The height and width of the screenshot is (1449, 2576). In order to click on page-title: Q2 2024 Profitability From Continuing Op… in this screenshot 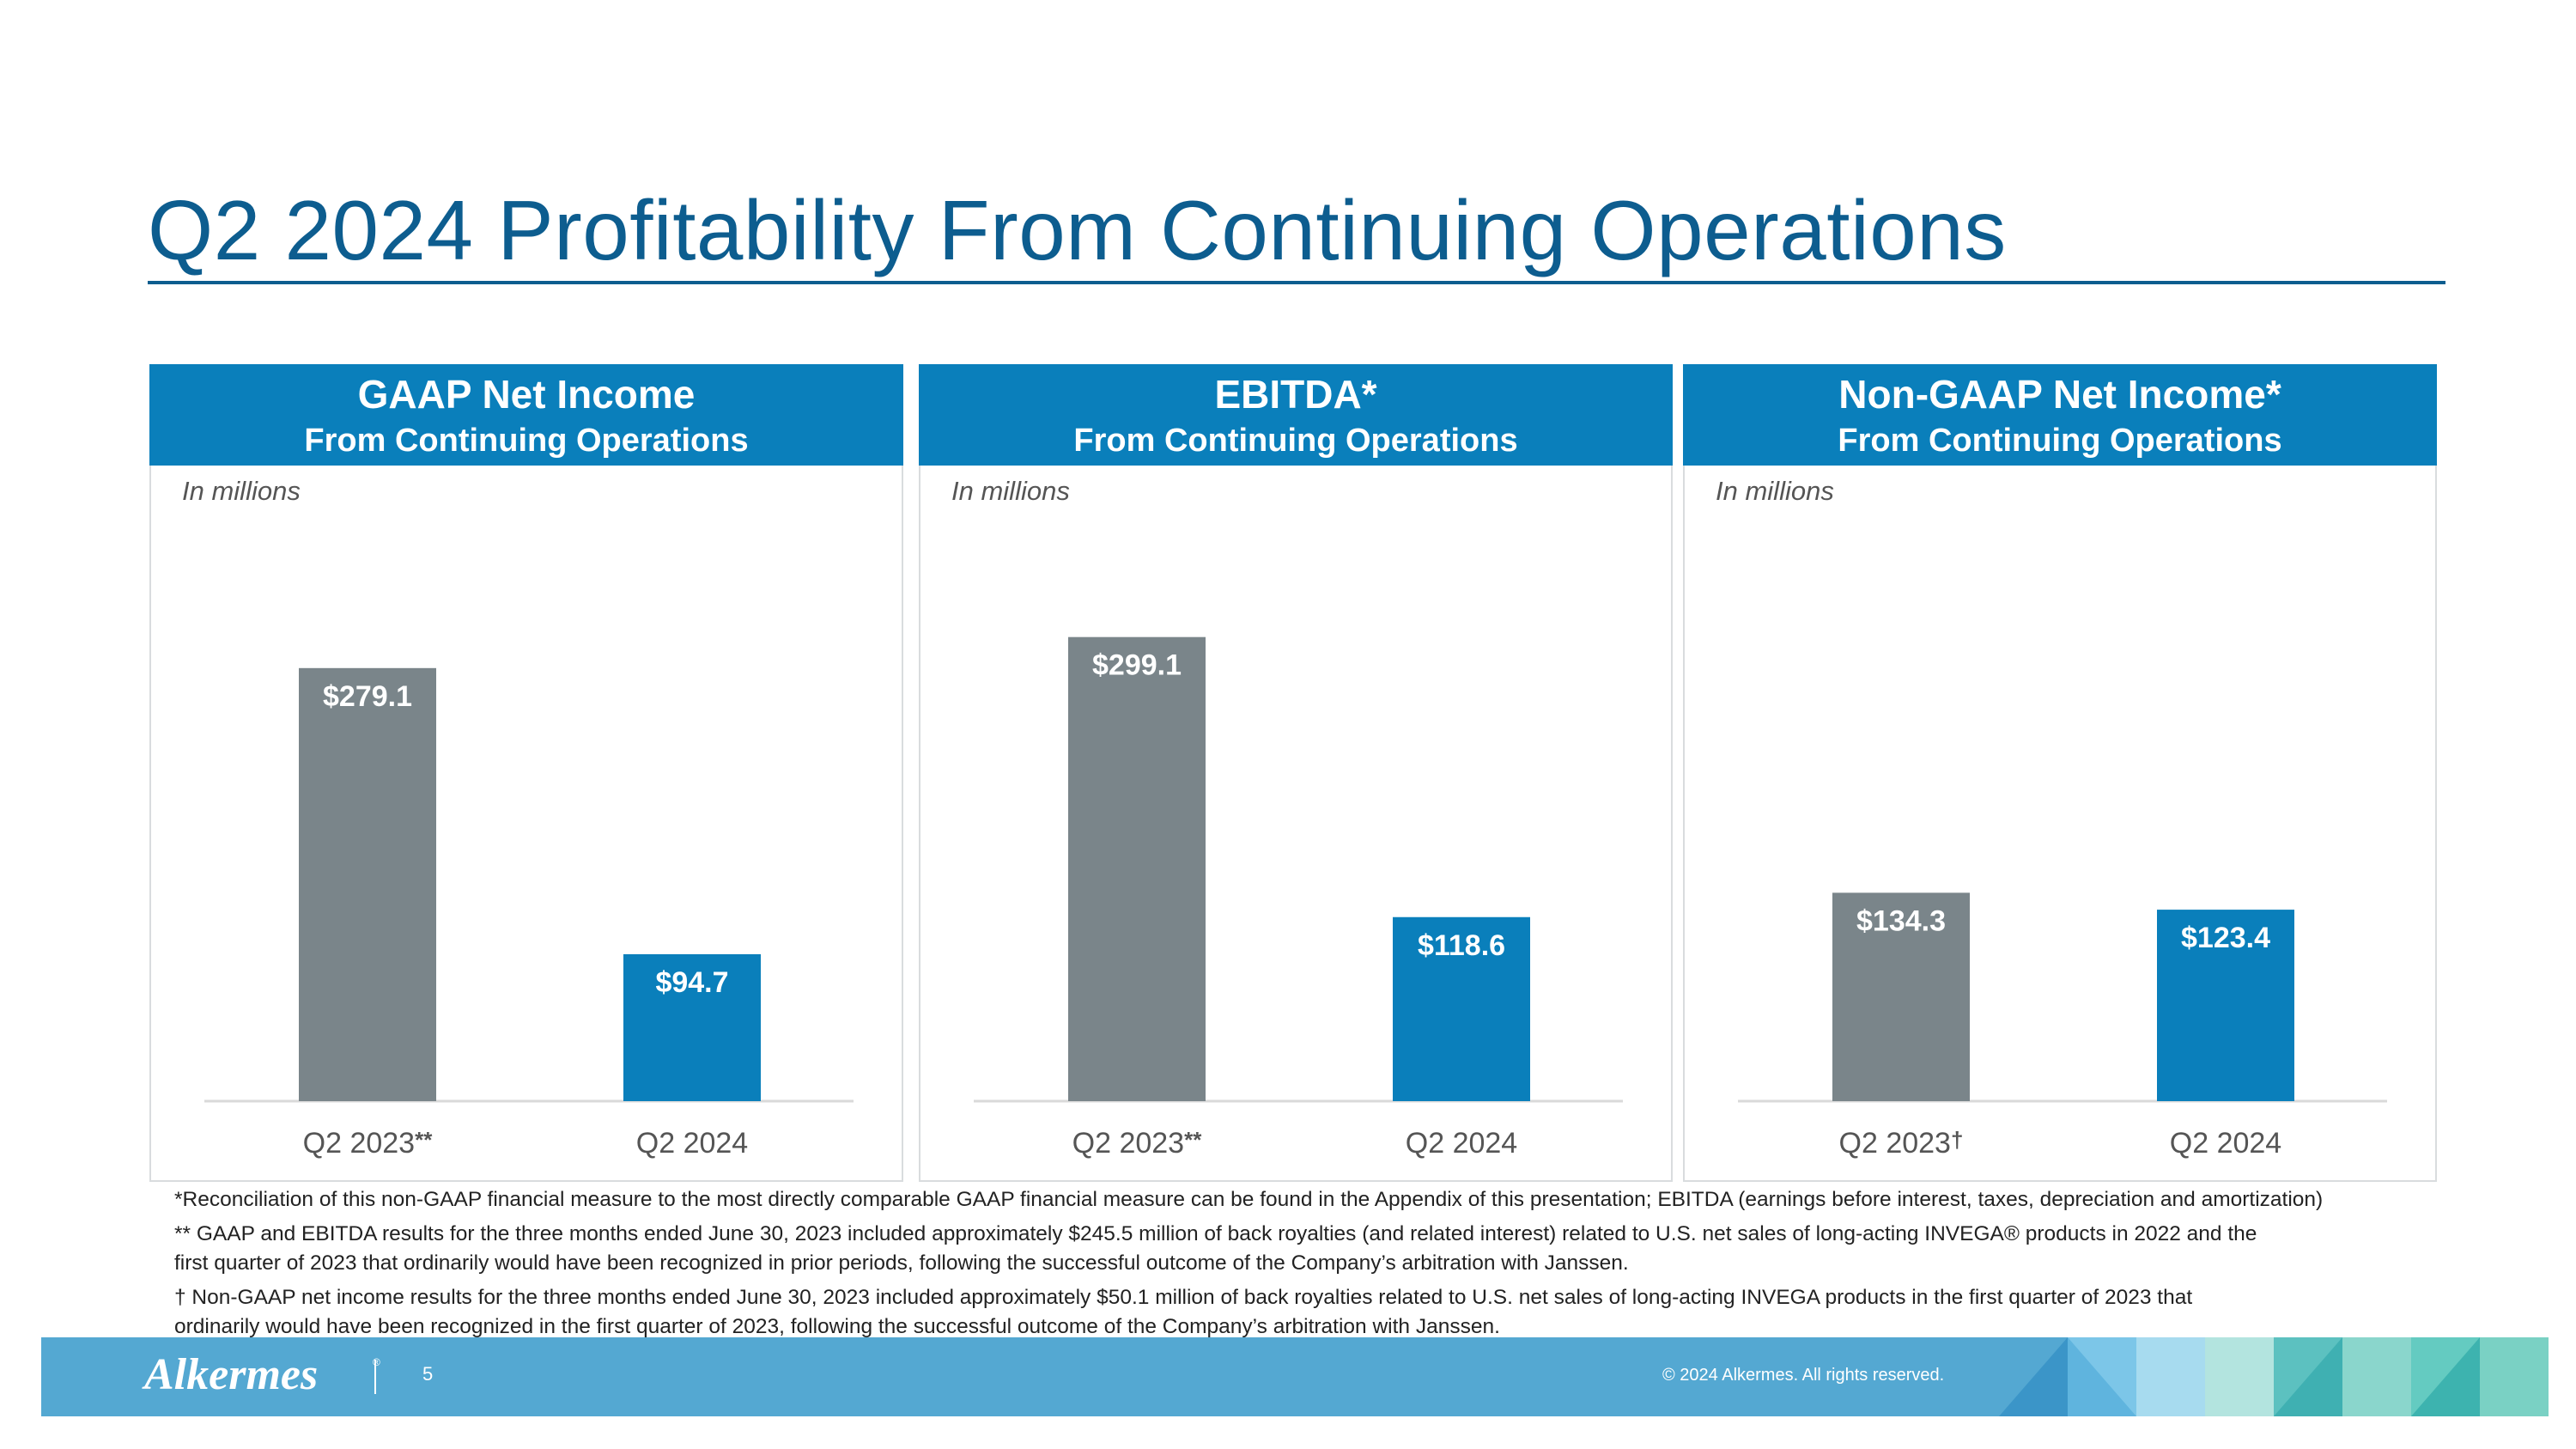, I will do `click(1078, 230)`.